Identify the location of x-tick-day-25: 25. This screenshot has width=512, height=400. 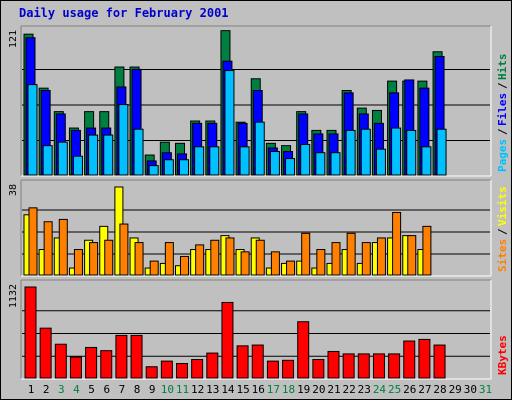
(394, 389).